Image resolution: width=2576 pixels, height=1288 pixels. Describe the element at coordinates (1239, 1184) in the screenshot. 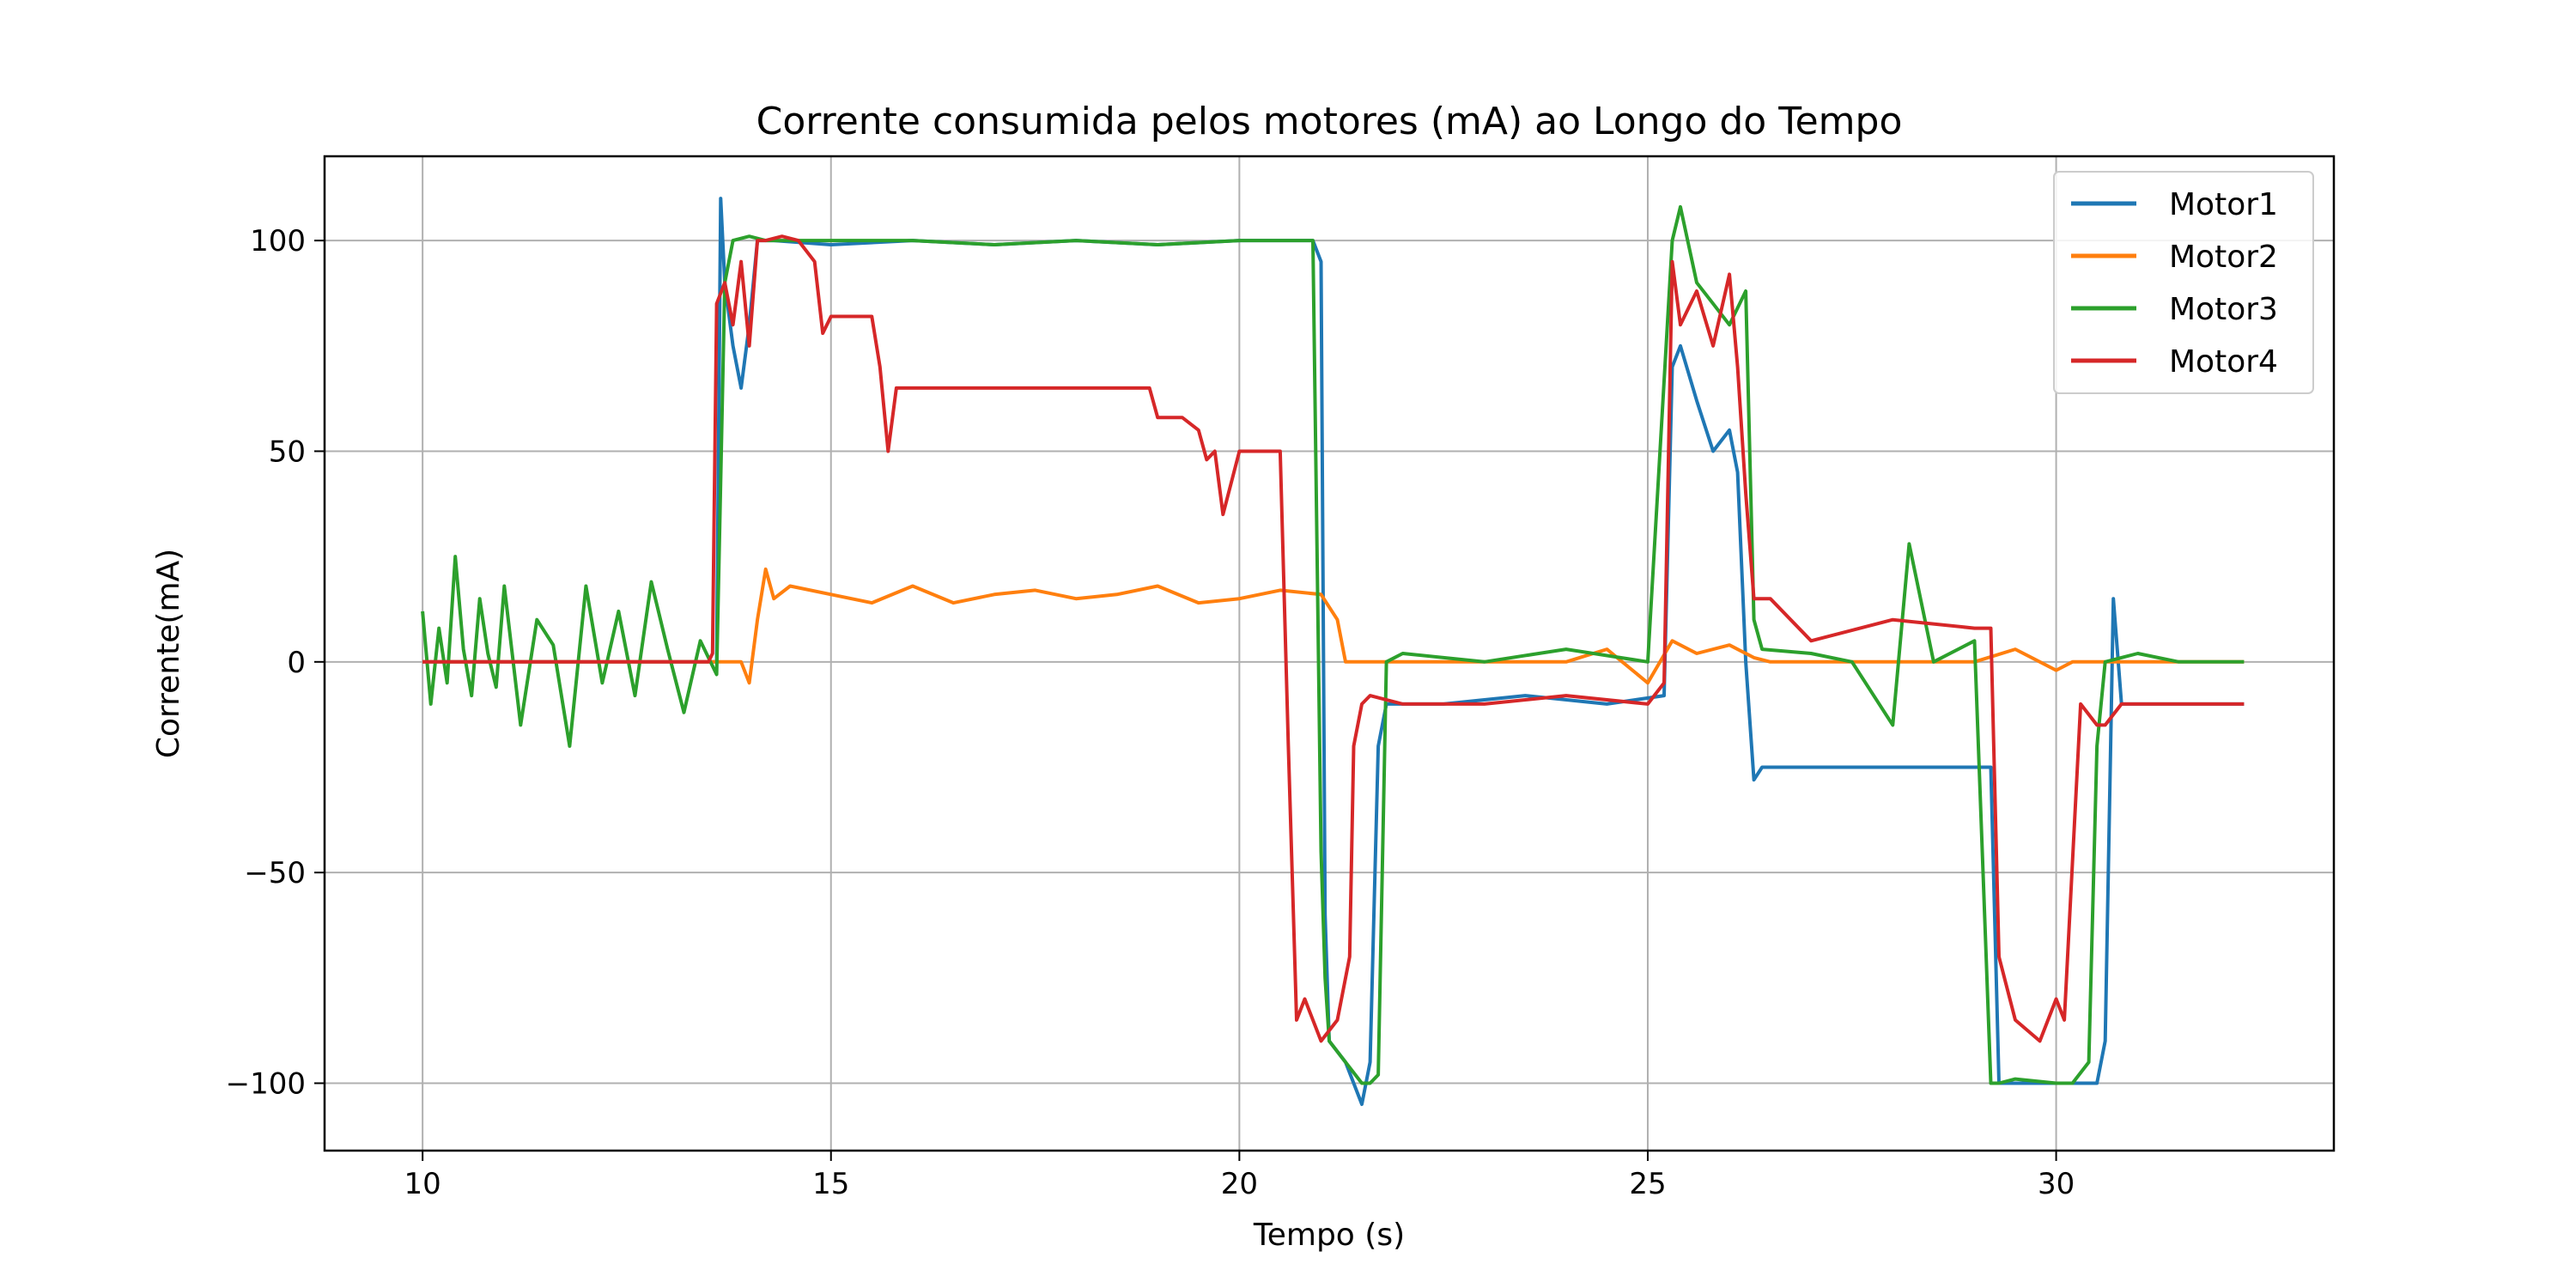

I see `x-tick-label: 20` at that location.